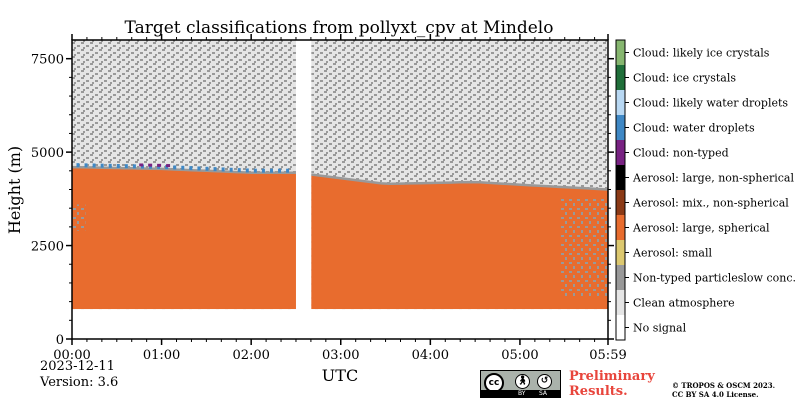 This screenshot has height=400, width=800. I want to click on no-signal-gap, so click(303, 189).